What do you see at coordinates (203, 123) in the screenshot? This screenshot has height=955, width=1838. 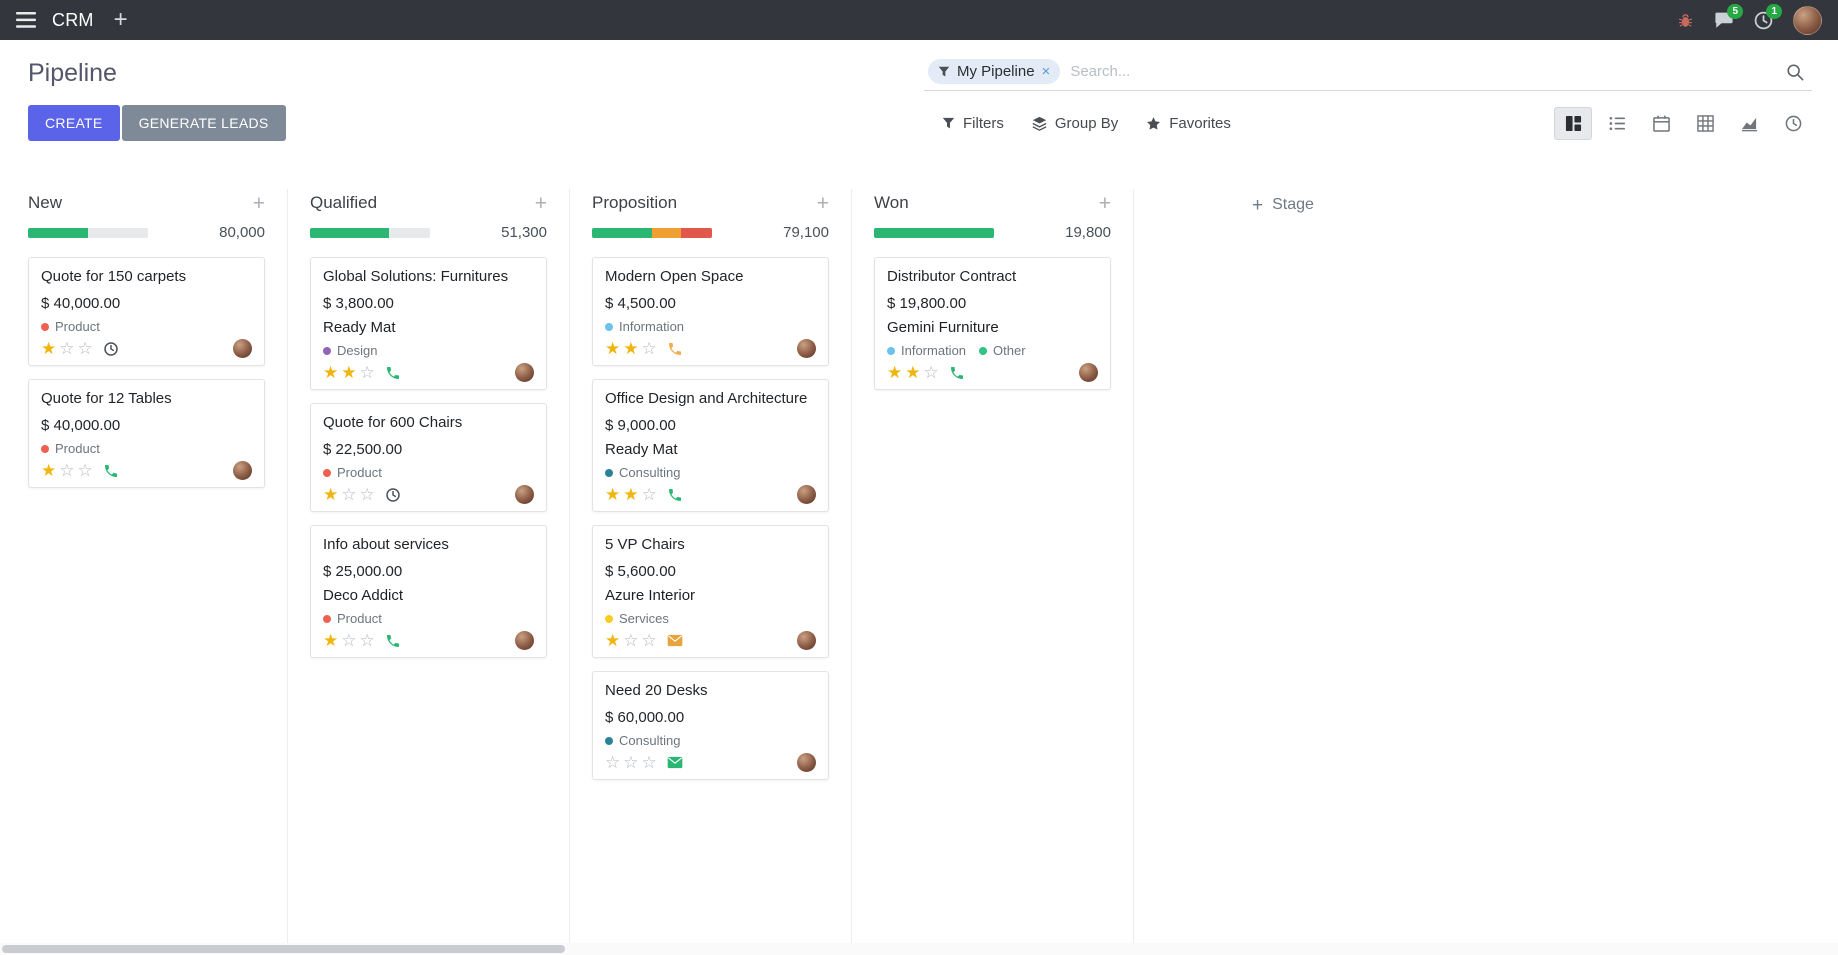 I see `generate-leads-button: GENERATE LEADS` at bounding box center [203, 123].